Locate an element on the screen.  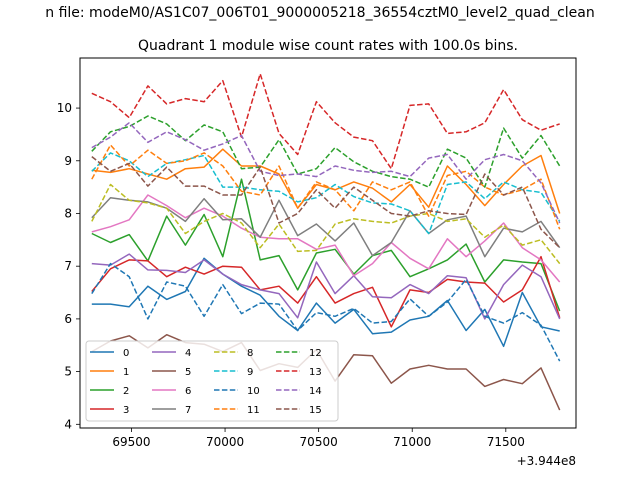
legend-label-15: 15 is located at coordinates (315, 410).